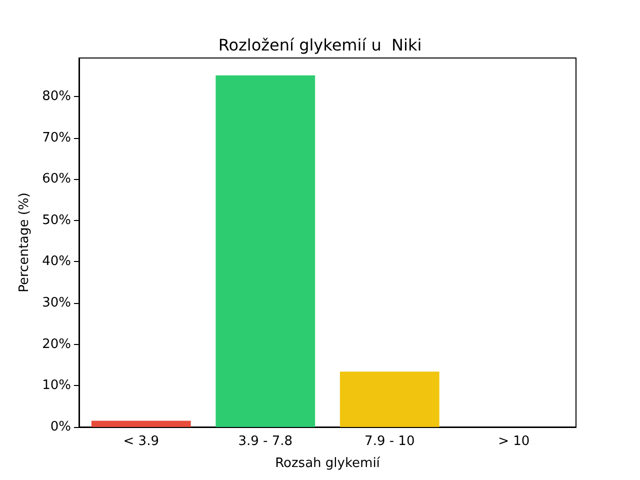 This screenshot has width=640, height=480. I want to click on x-tick-label: < 3.9, so click(141, 441).